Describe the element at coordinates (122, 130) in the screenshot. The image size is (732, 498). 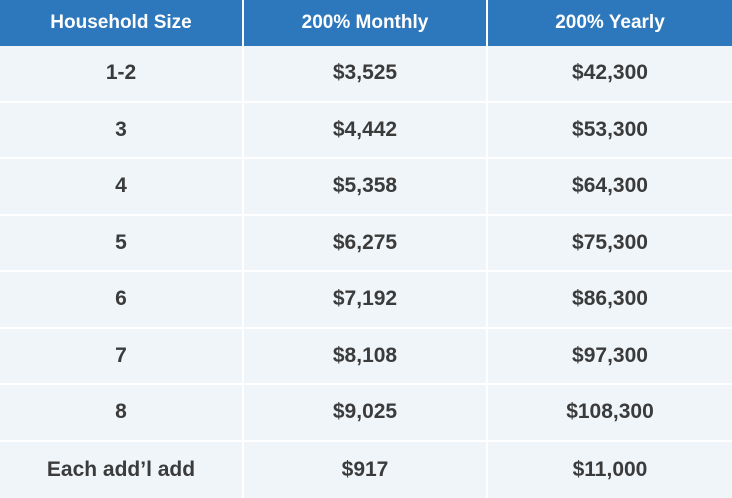
I see `cell-household-size: 3` at that location.